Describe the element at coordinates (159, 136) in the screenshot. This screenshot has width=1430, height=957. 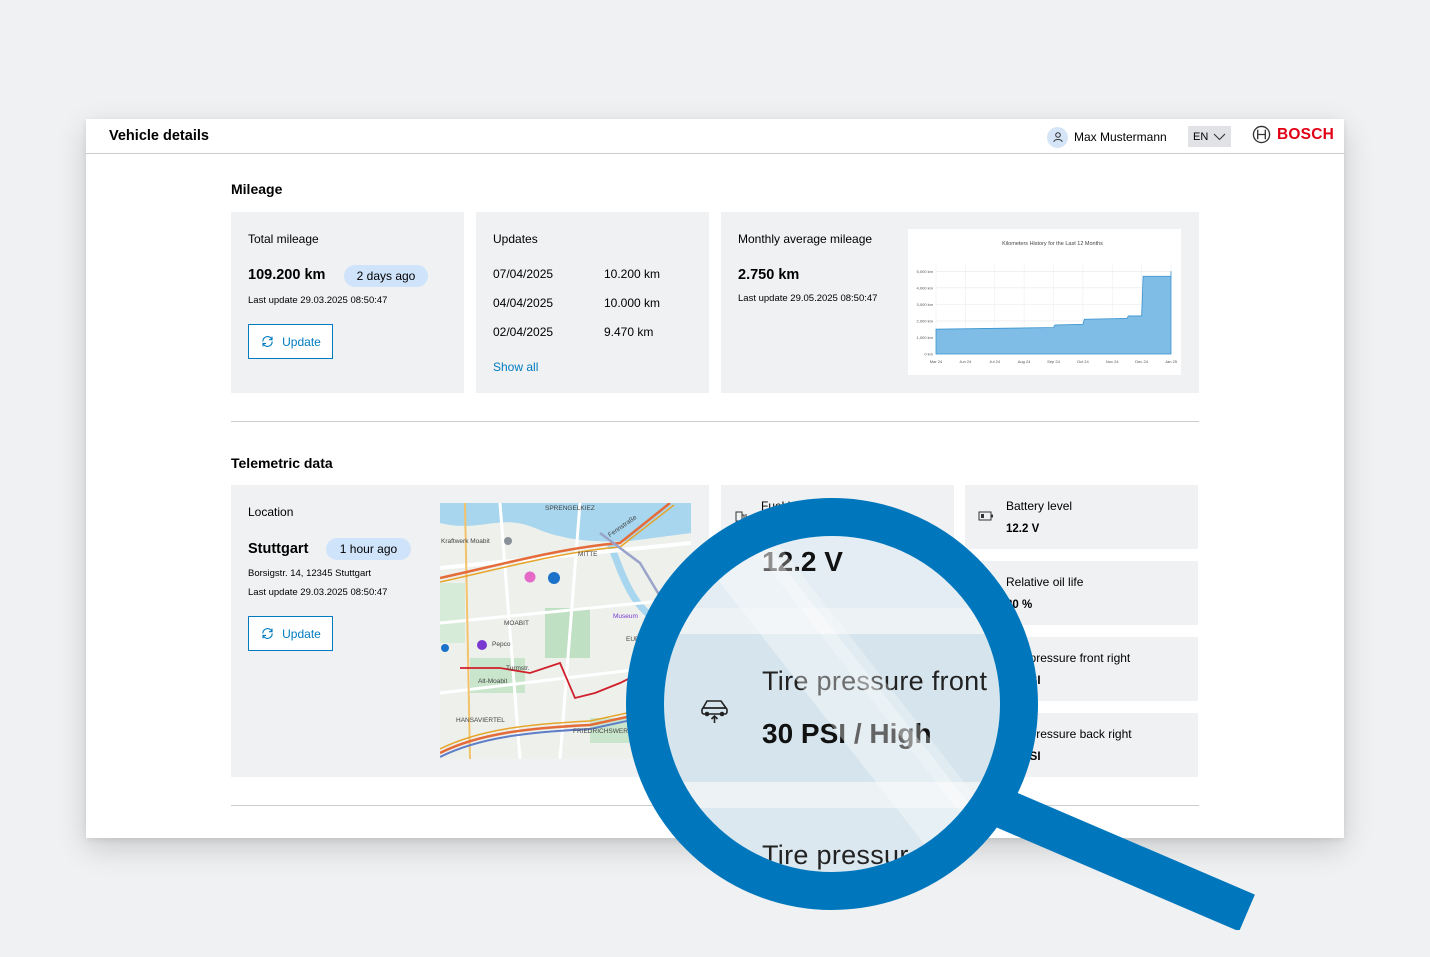
I see `page-title: Vehicle details` at that location.